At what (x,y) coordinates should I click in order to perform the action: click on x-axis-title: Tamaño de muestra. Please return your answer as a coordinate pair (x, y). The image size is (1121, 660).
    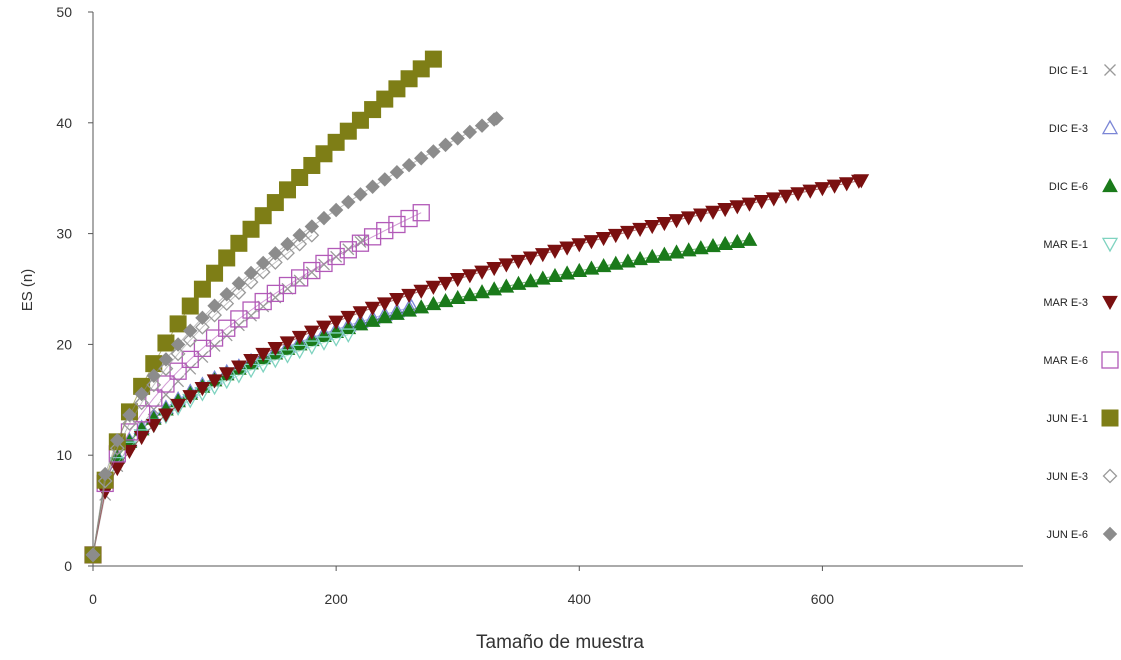
    Looking at the image, I should click on (560, 642).